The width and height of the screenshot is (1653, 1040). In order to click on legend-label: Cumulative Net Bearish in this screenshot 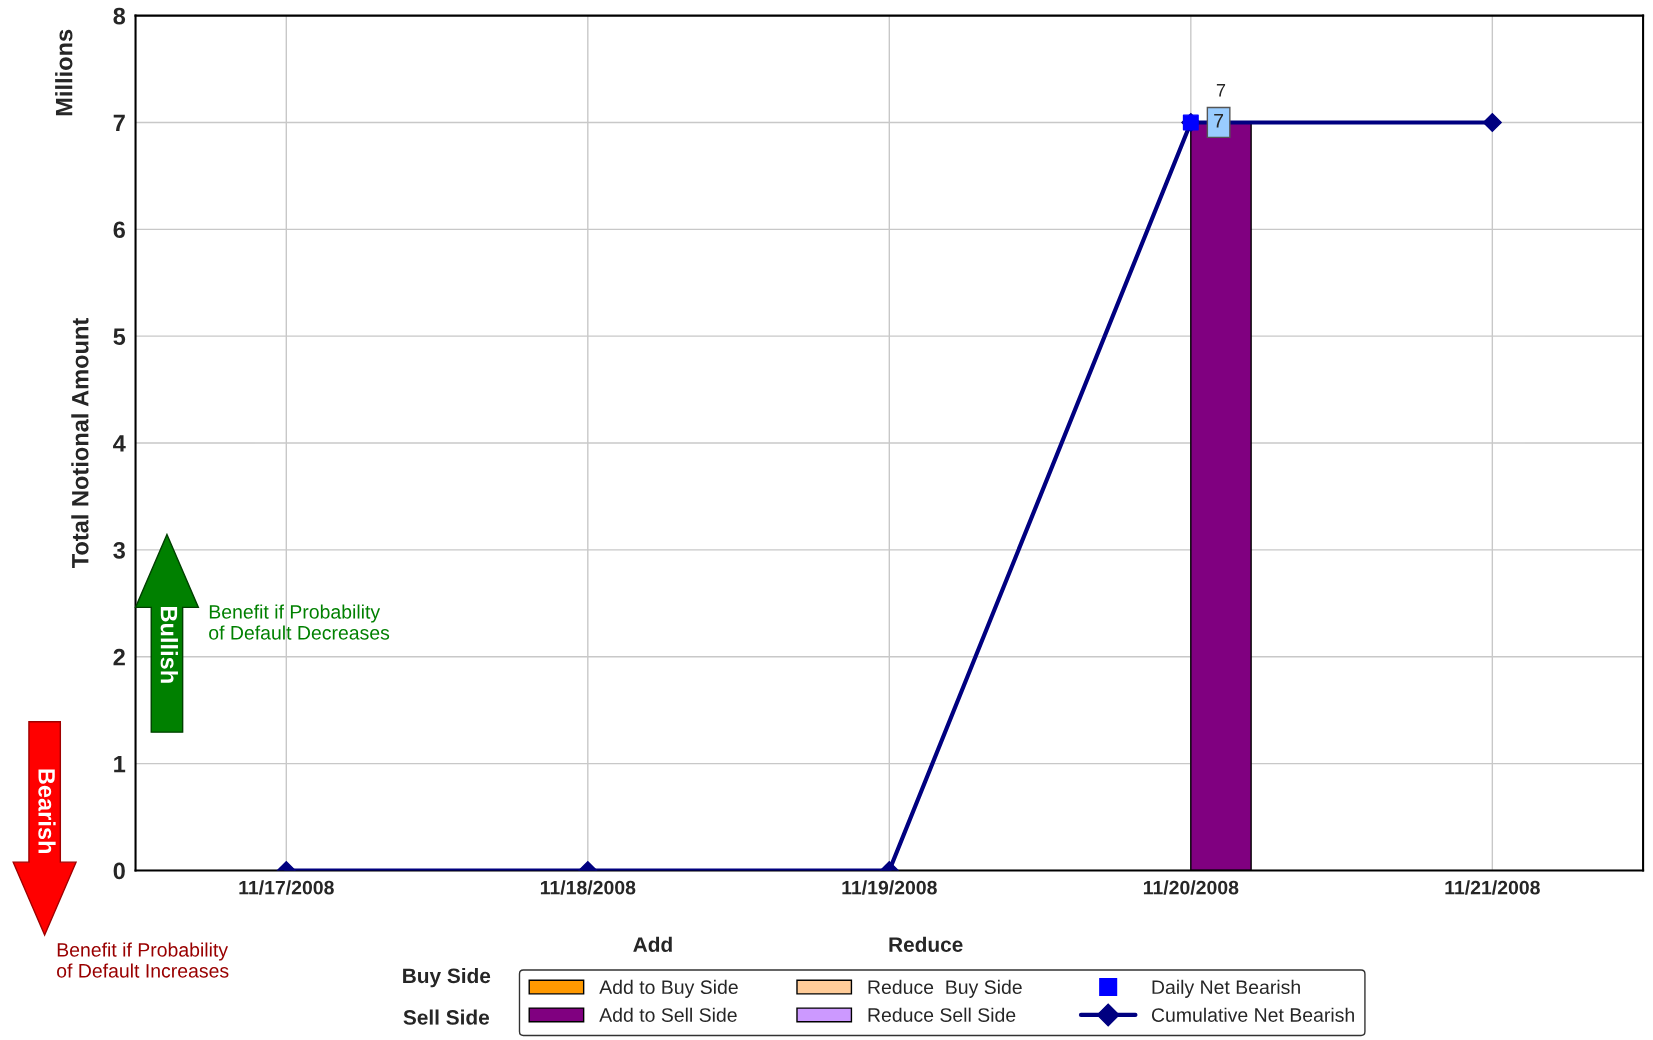, I will do `click(1252, 1014)`.